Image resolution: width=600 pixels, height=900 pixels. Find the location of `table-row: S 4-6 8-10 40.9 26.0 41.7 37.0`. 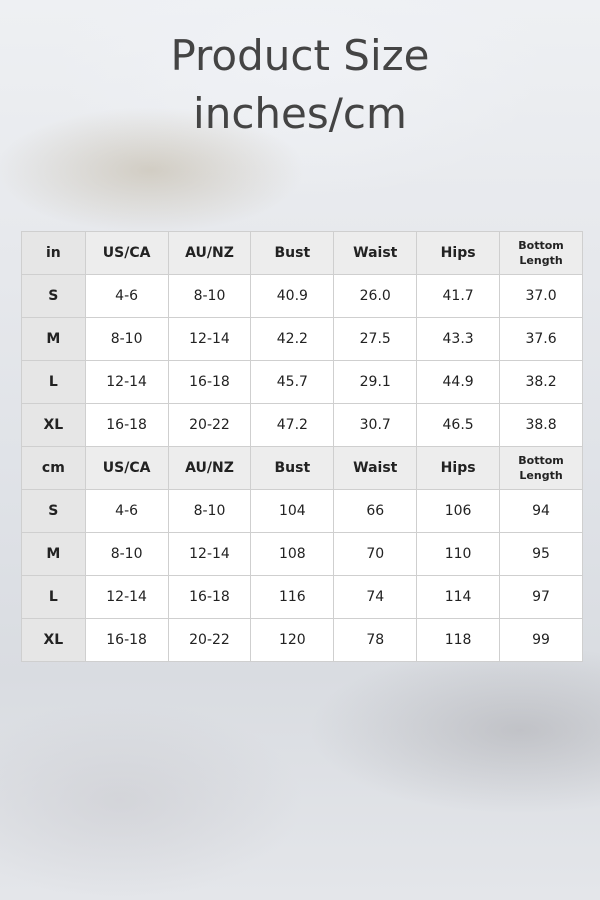

table-row: S 4-6 8-10 40.9 26.0 41.7 37.0 is located at coordinates (302, 296).